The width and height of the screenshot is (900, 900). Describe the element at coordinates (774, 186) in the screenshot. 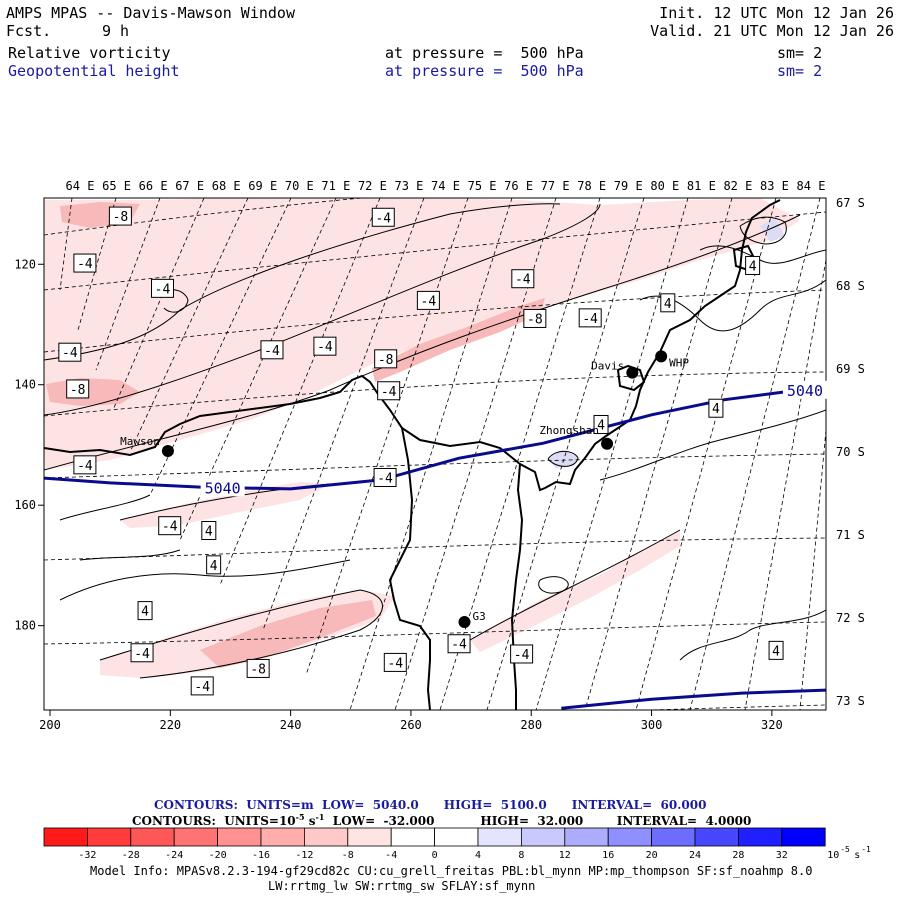

I see `longitude-label: 83 E` at that location.